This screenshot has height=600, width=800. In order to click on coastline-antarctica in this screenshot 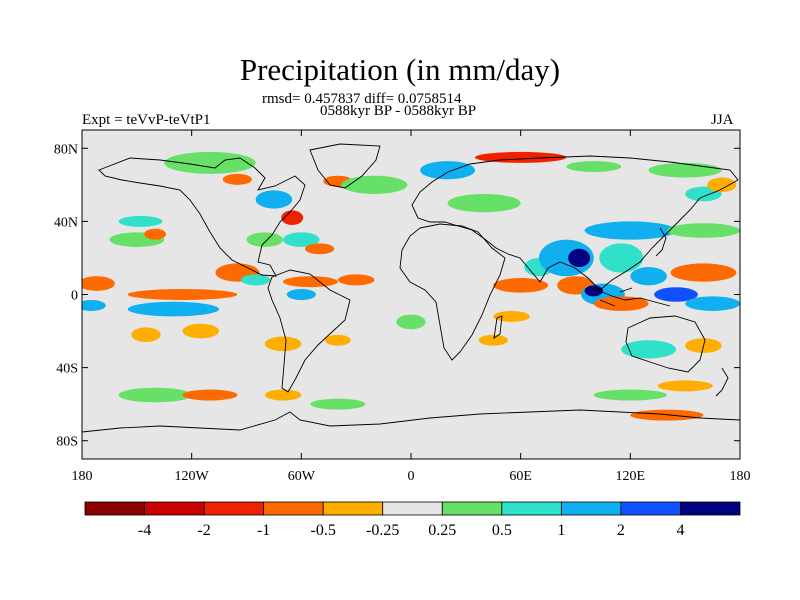, I will do `click(411, 421)`.